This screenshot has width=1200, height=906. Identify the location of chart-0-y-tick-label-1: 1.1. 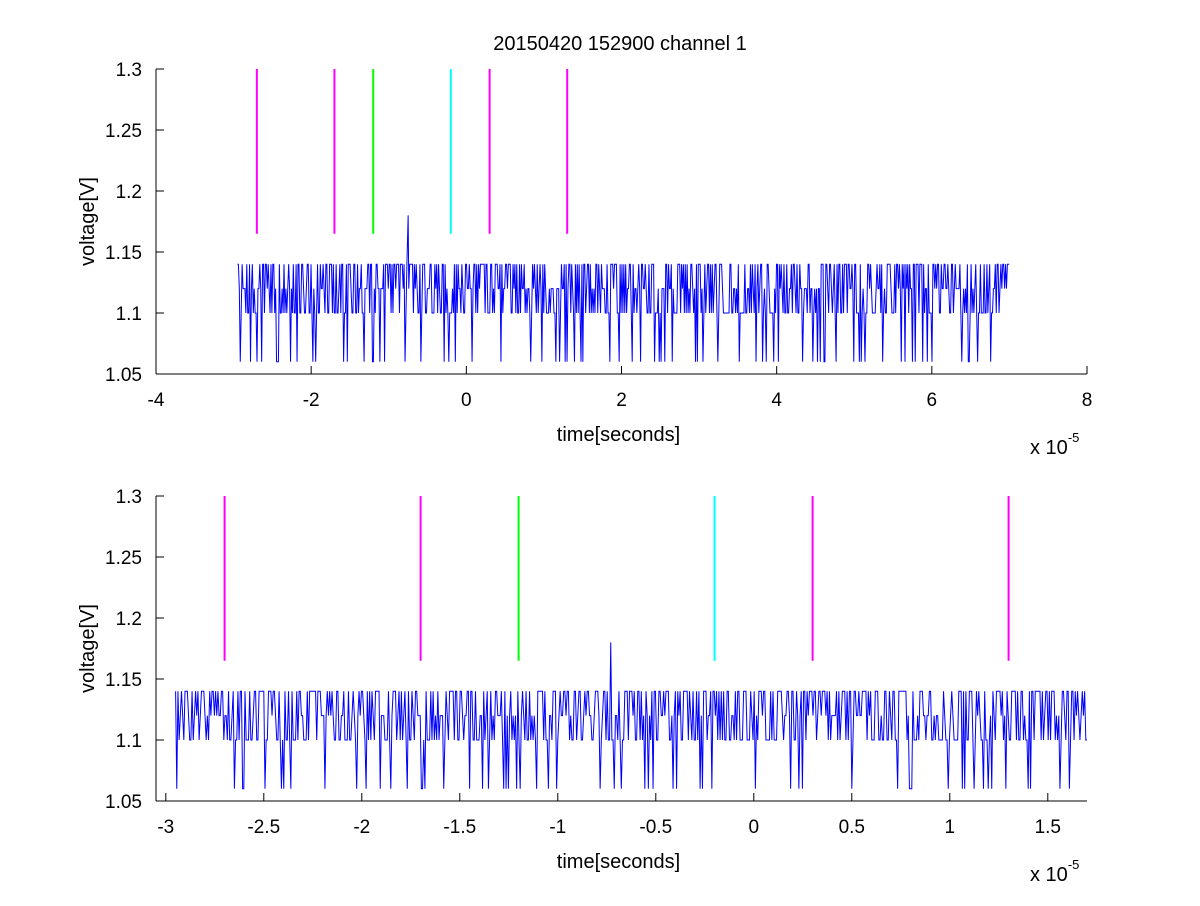
(129, 314).